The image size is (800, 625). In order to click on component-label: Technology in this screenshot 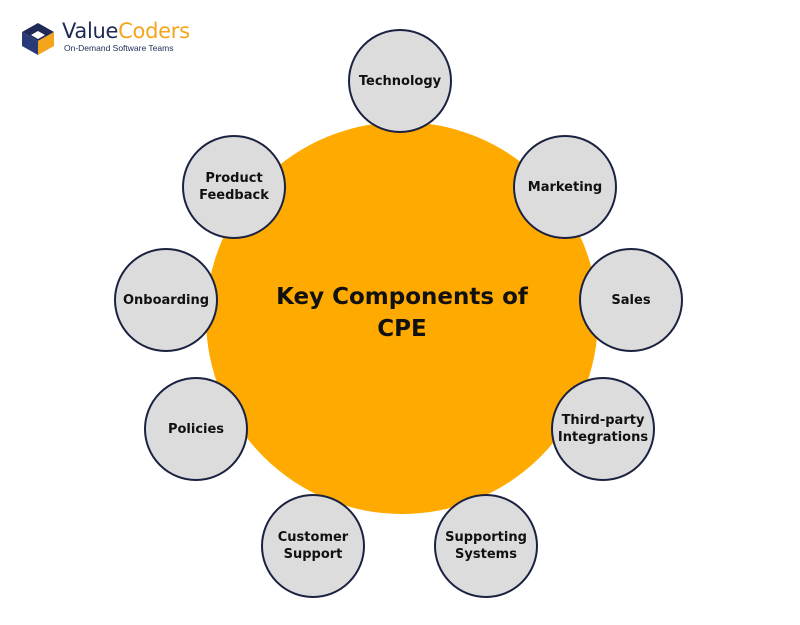, I will do `click(400, 81)`.